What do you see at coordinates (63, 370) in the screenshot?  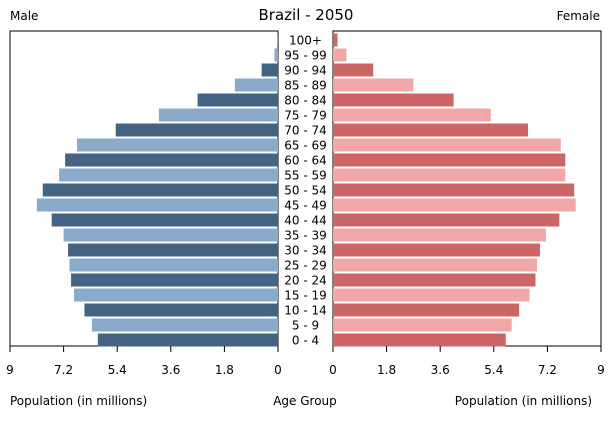 I see `male-x-tick-label: 7.2` at bounding box center [63, 370].